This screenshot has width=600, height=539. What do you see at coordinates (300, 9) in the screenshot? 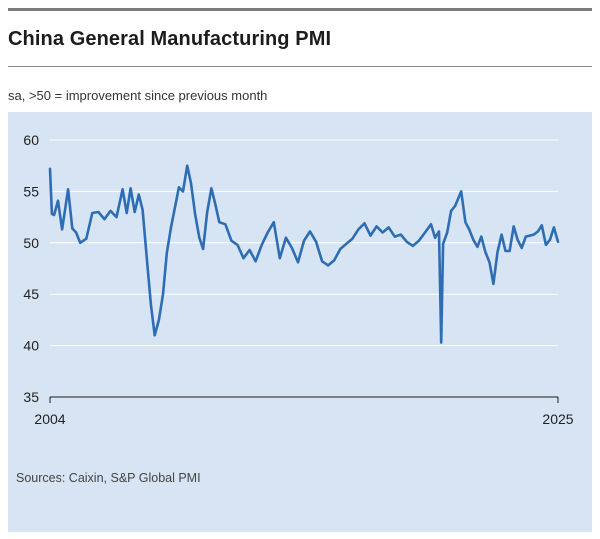
I see `top-rule` at bounding box center [300, 9].